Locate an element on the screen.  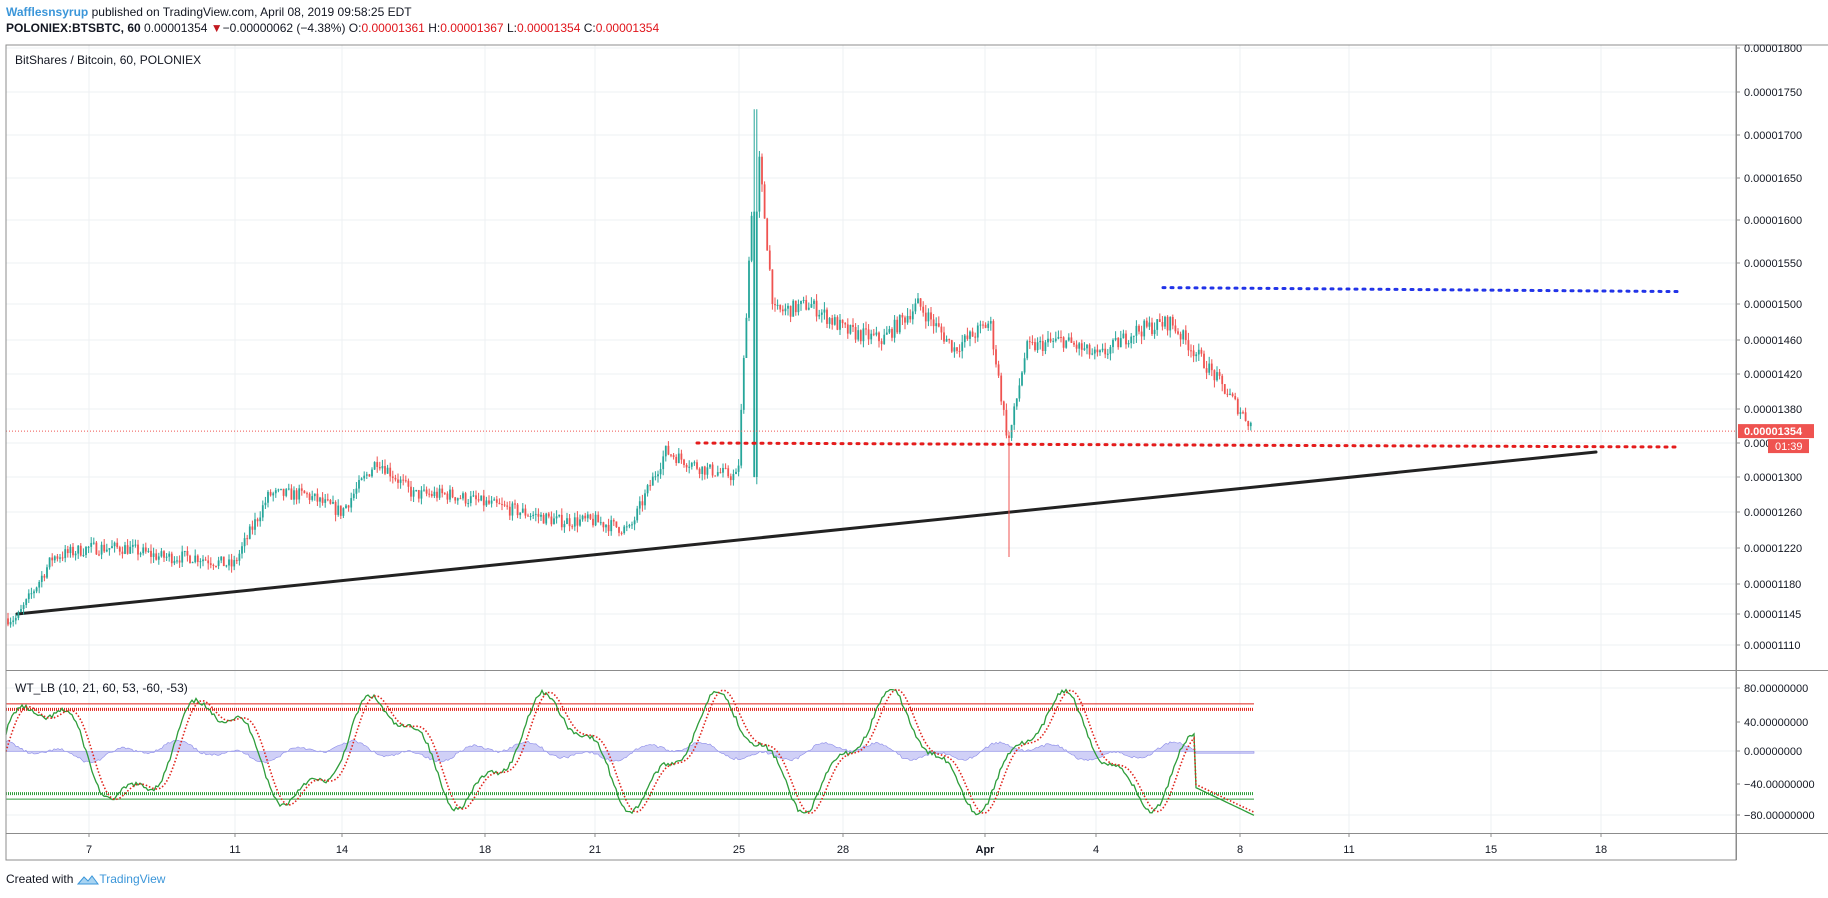
low-value: 0.00001354 is located at coordinates (548, 28).